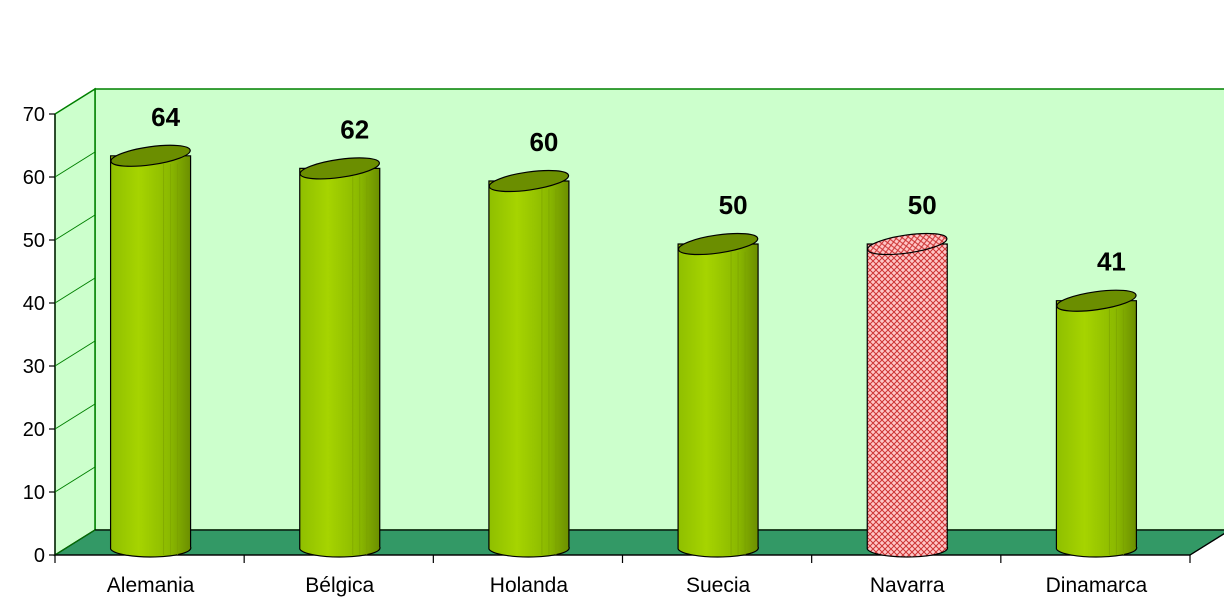  What do you see at coordinates (34, 304) in the screenshot?
I see `y-tick-label: 40` at bounding box center [34, 304].